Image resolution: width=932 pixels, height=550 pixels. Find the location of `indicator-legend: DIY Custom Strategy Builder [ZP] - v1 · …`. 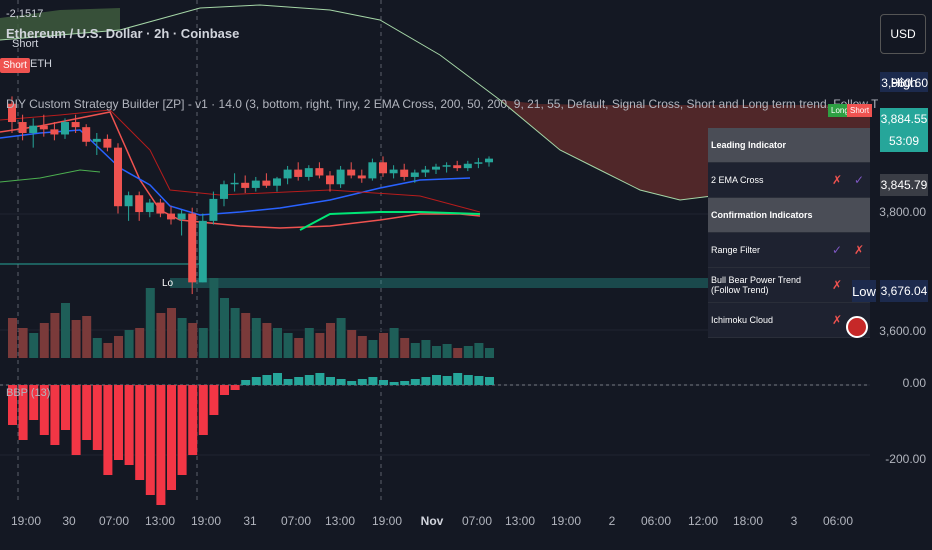

indicator-legend: DIY Custom Strategy Builder [ZP] - v1 · … is located at coordinates (442, 104).